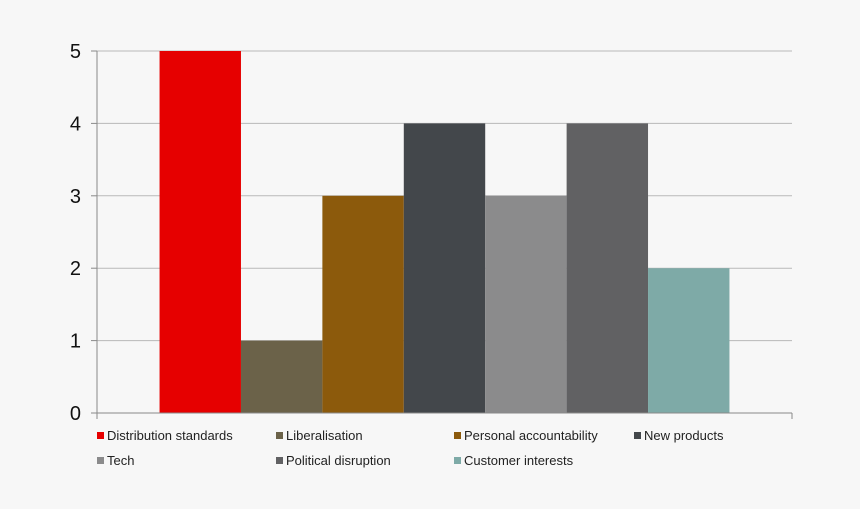 The height and width of the screenshot is (509, 860). I want to click on y-tick-label: 4, so click(75, 124).